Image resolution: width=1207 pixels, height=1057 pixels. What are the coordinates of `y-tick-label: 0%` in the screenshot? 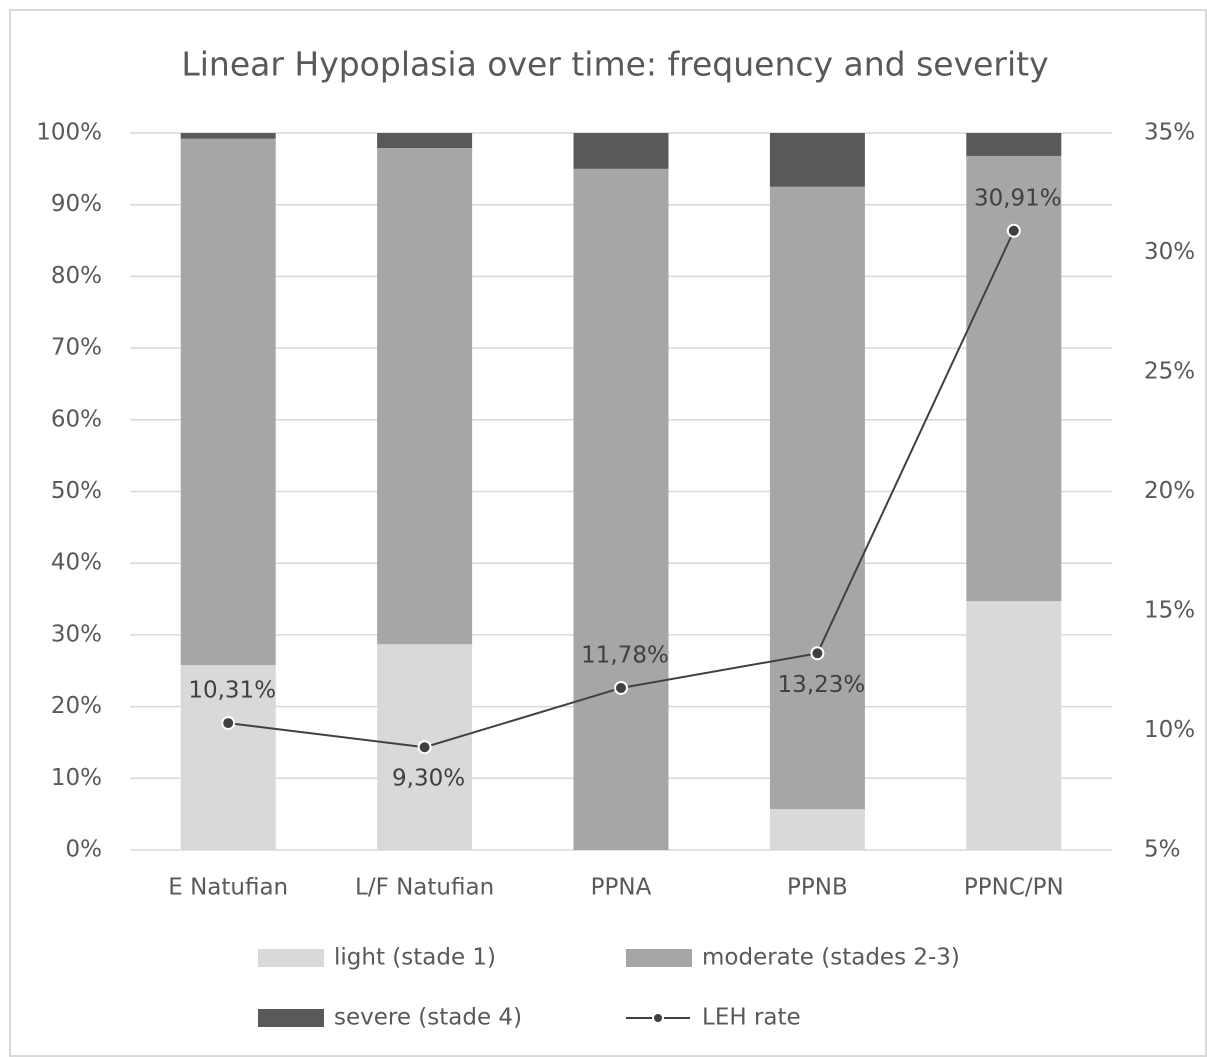 It's located at (84, 850).